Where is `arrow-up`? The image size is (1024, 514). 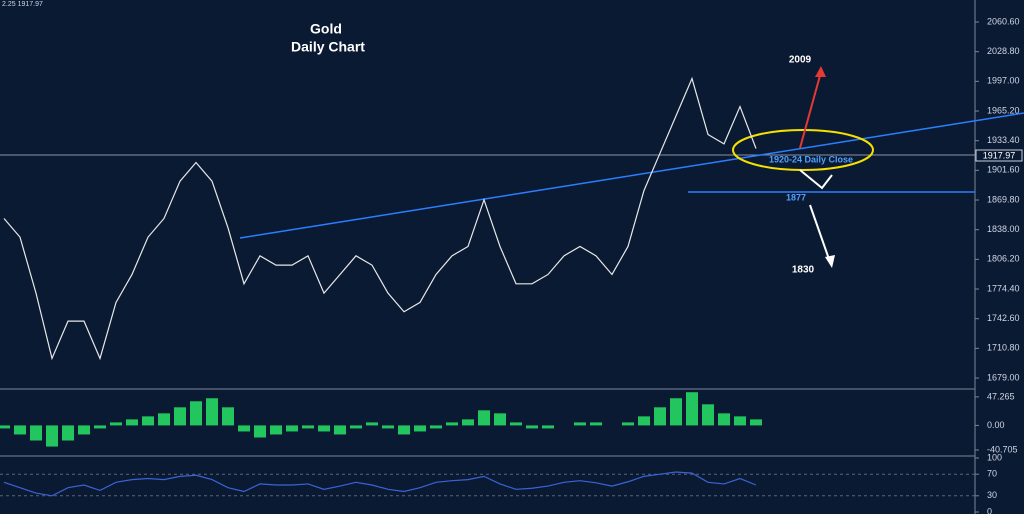 arrow-up is located at coordinates (810, 110).